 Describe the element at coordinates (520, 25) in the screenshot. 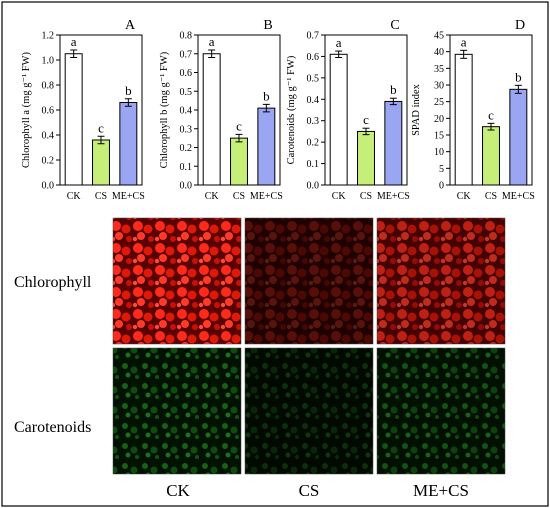

I see `panel-letter: D` at that location.